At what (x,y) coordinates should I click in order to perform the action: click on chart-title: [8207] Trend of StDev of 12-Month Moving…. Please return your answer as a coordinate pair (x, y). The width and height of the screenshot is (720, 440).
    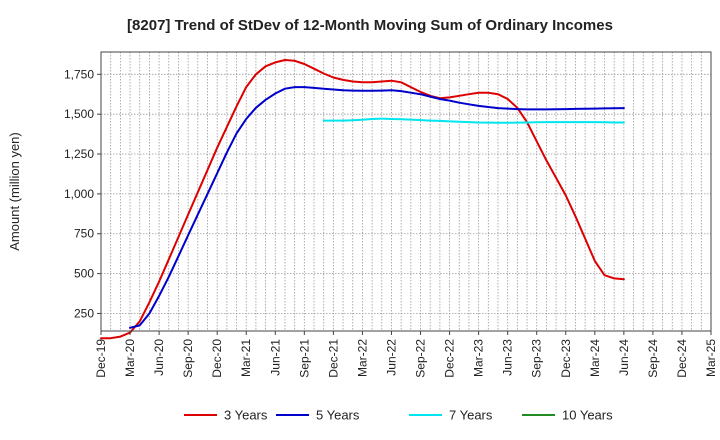
    Looking at the image, I should click on (370, 25).